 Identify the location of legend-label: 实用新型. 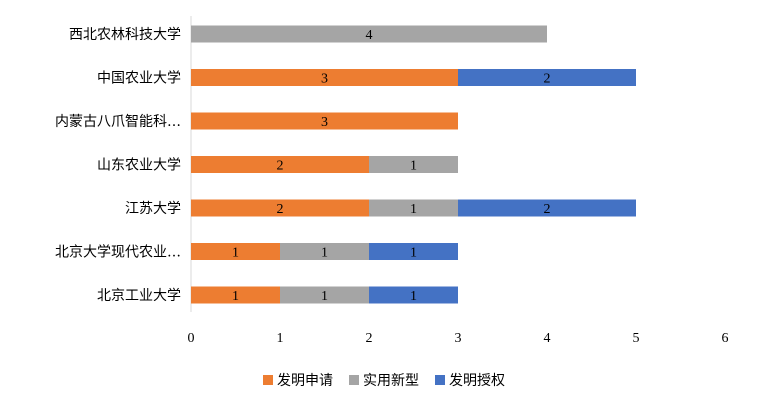
(391, 381).